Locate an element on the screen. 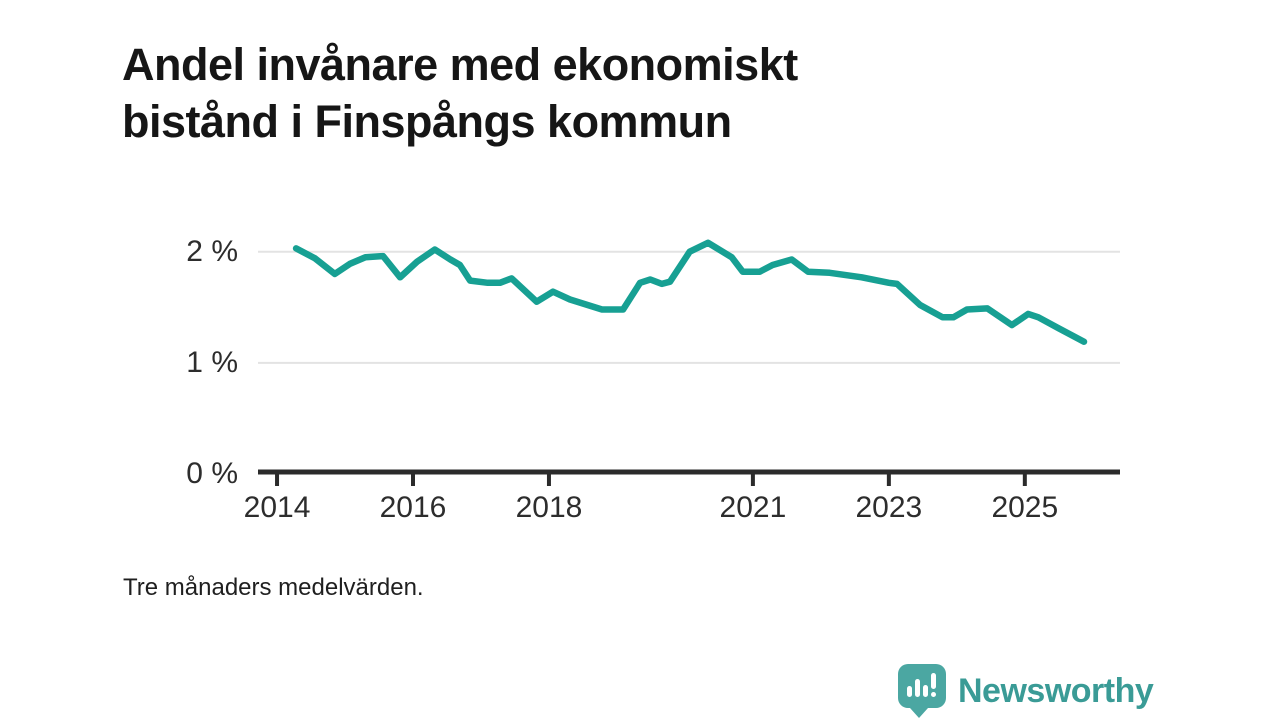 The image size is (1280, 720). y-axis-tick-label: 1 % is located at coordinates (212, 362).